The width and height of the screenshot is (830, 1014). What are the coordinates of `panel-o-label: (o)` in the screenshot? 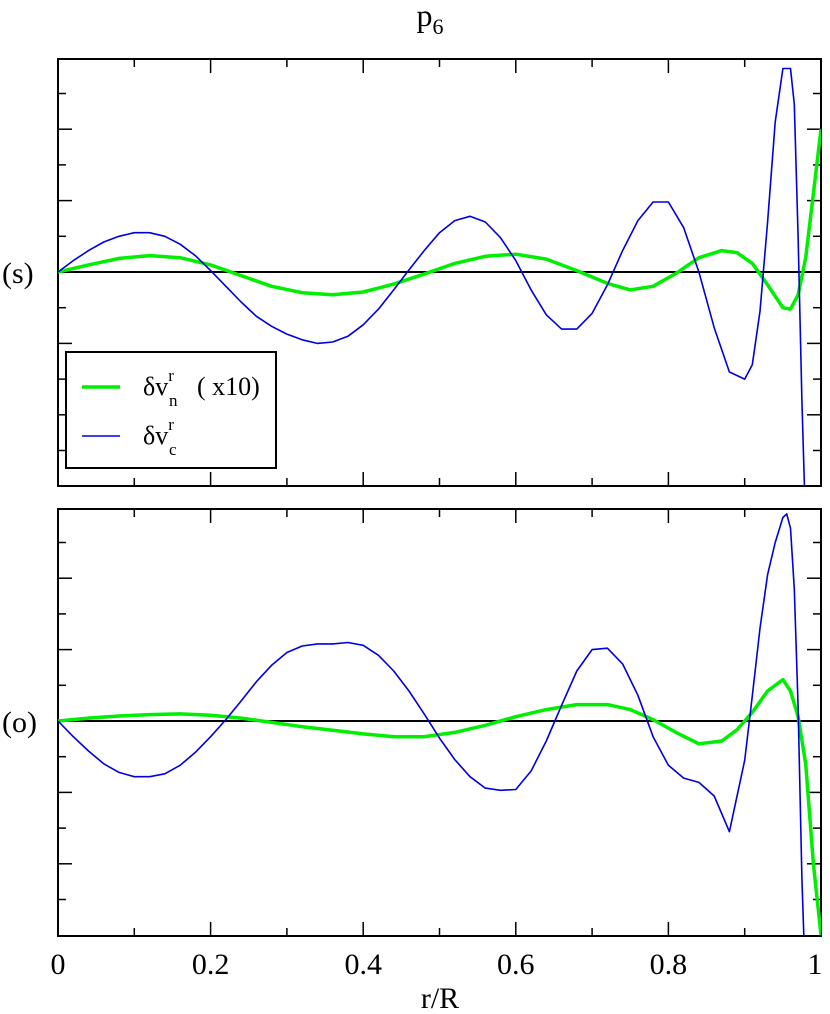 It's located at (19, 722).